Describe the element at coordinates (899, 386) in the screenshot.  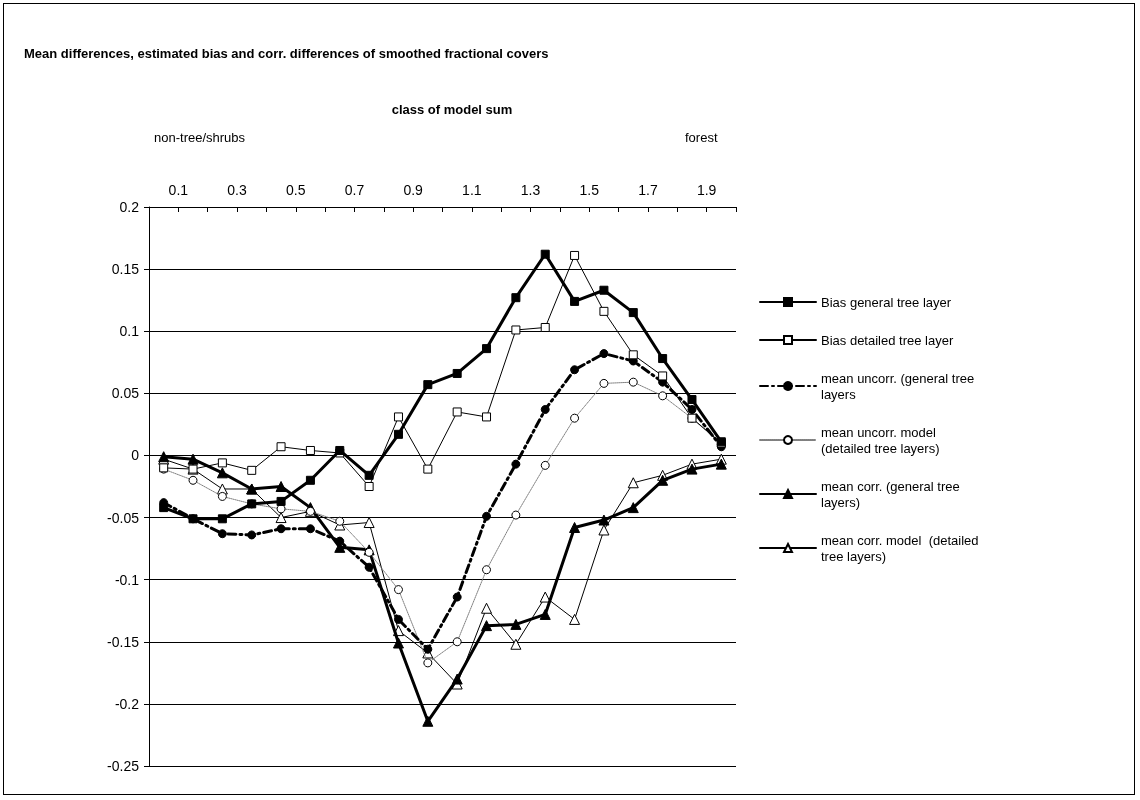
I see `legend-label: mean uncorr. (general tree layers` at that location.